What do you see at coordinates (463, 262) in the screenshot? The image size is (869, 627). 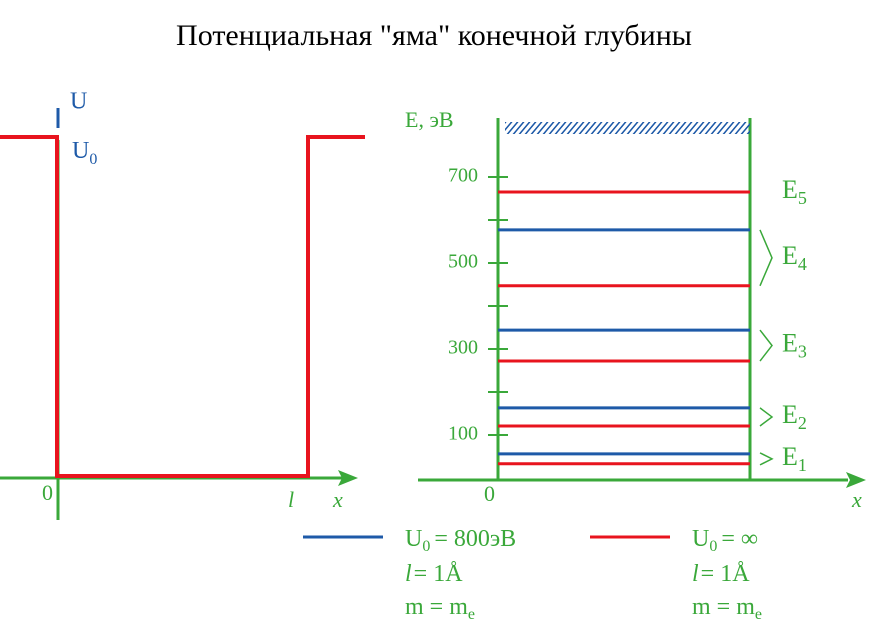 I see `y-tick-label: 500` at bounding box center [463, 262].